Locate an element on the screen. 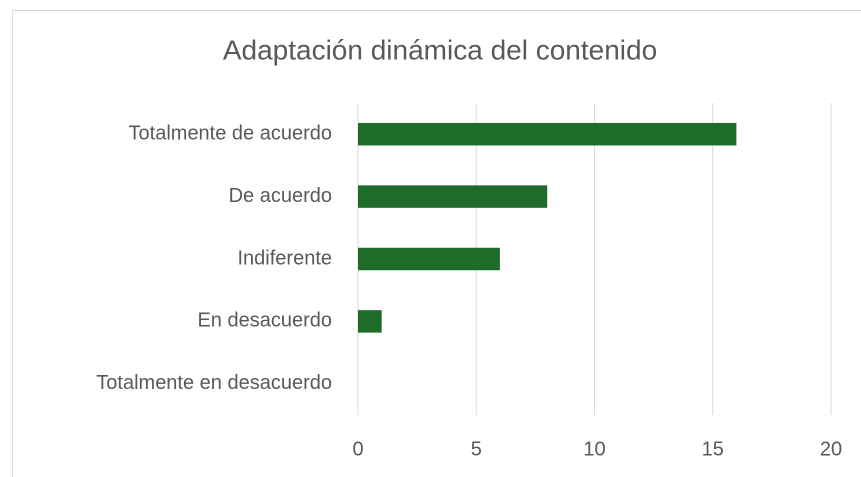  x-tick-label: 20 is located at coordinates (831, 449).